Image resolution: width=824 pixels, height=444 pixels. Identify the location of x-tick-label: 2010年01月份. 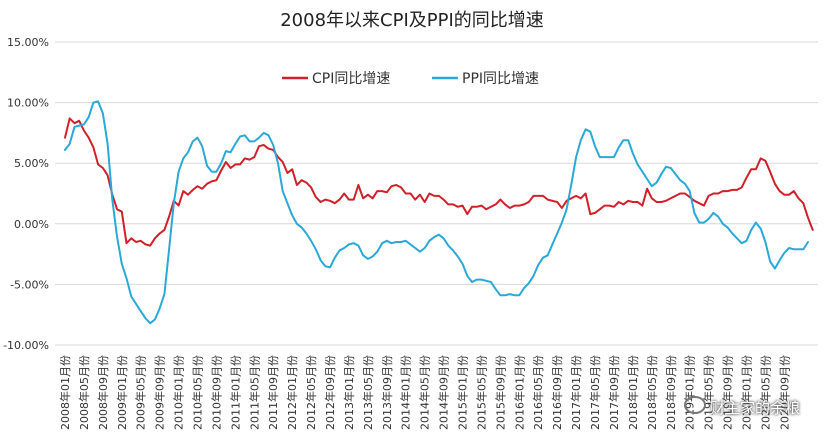
(179, 392).